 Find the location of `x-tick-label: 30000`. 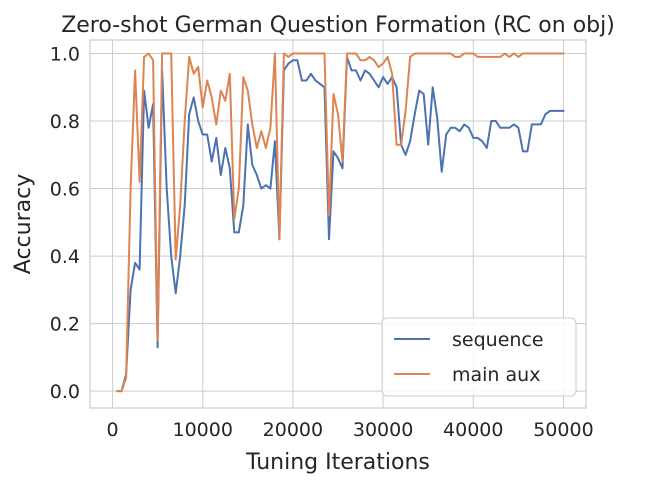

x-tick-label: 30000 is located at coordinates (383, 430).